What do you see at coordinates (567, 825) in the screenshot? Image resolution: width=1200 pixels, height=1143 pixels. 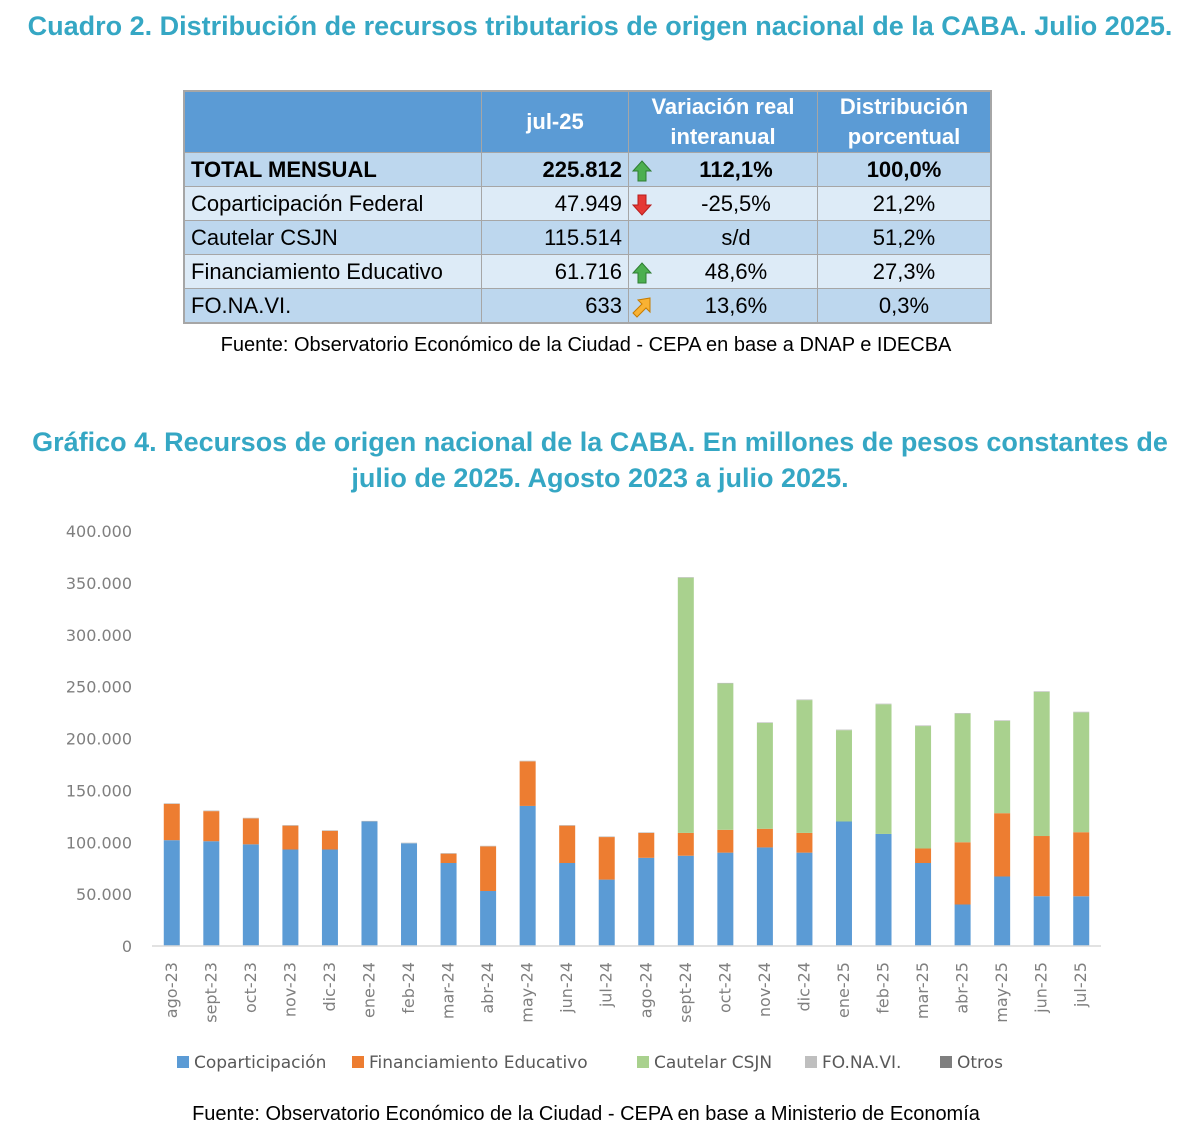 I see `bar-fo-na-vi--jun-24` at bounding box center [567, 825].